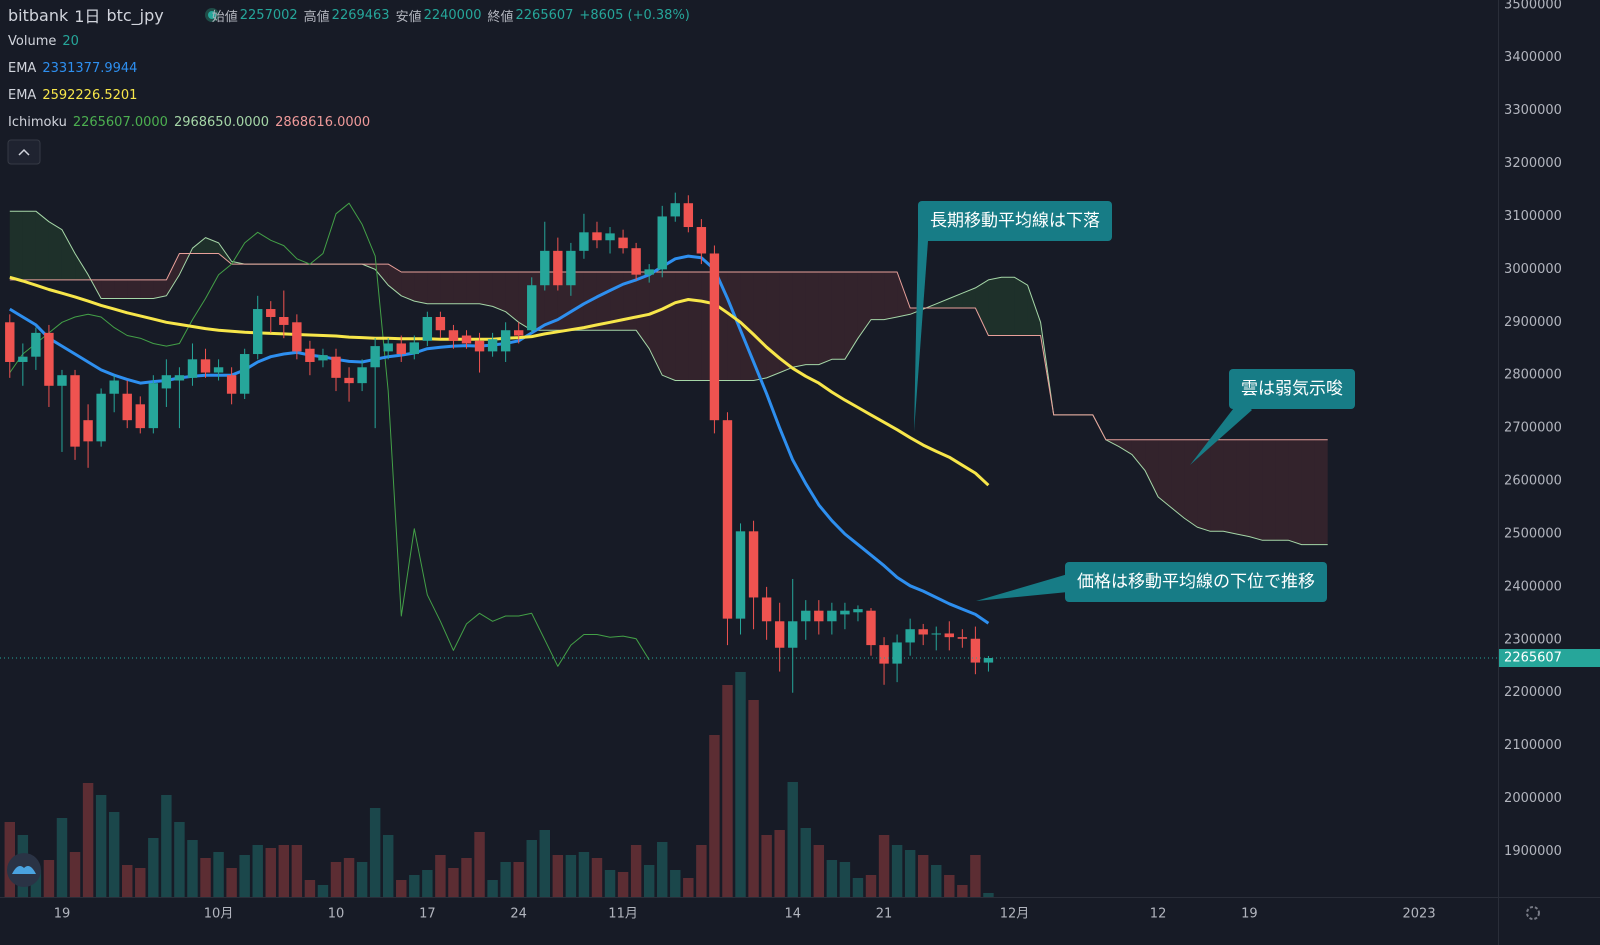 The image size is (1600, 945). What do you see at coordinates (1549, 658) in the screenshot?
I see `last-price-tag` at bounding box center [1549, 658].